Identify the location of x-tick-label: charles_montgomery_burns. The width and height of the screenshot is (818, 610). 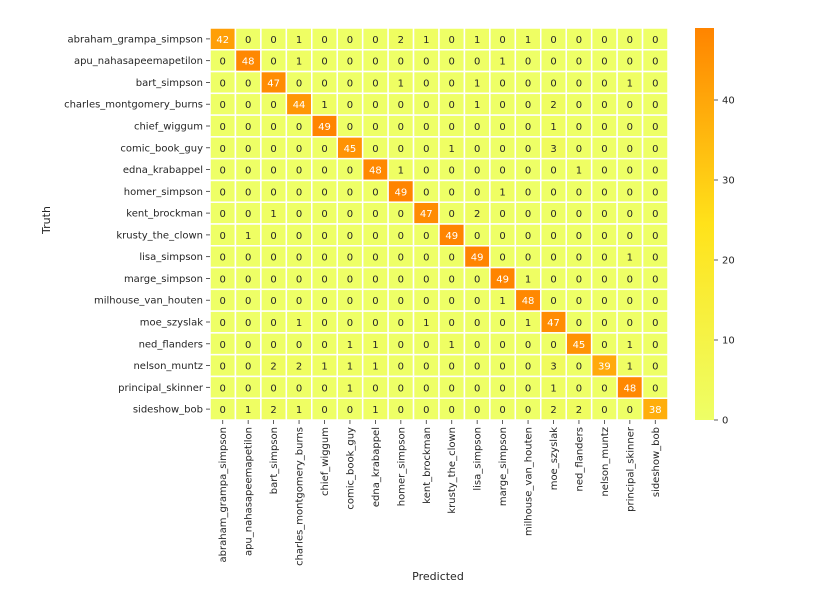
(300, 496).